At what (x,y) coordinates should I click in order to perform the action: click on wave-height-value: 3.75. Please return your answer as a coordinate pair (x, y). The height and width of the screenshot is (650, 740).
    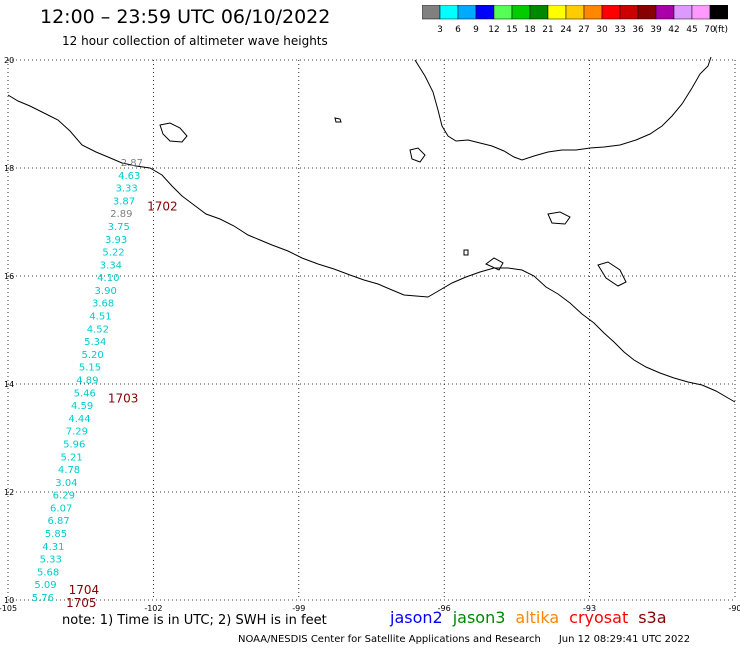
    Looking at the image, I should click on (119, 227).